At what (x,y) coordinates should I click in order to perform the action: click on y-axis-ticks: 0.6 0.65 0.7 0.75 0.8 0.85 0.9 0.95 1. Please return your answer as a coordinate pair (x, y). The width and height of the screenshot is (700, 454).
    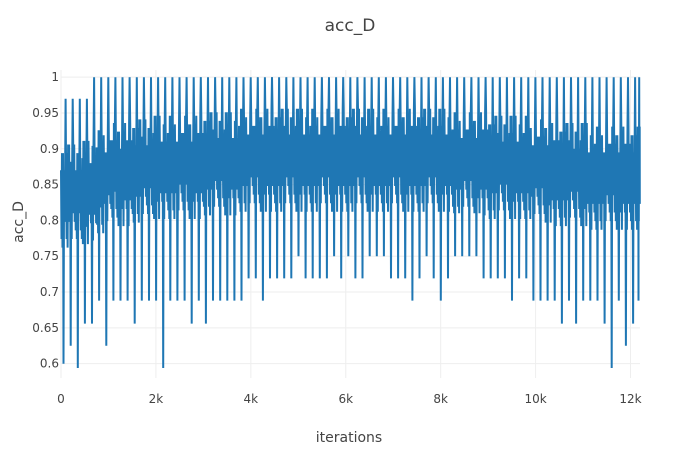
    Looking at the image, I should click on (45, 220).